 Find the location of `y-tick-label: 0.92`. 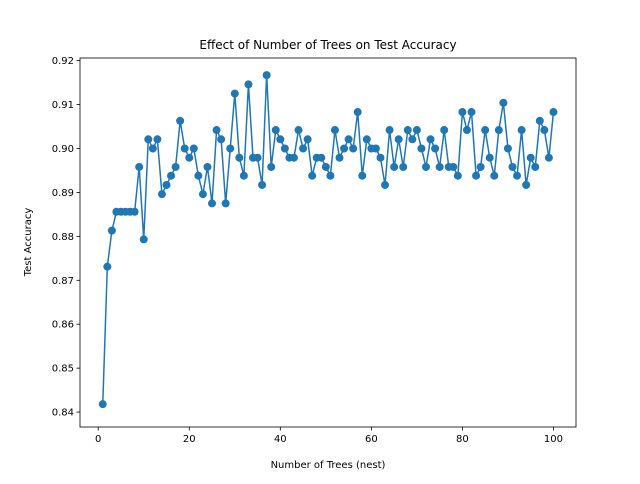

y-tick-label: 0.92 is located at coordinates (63, 61).